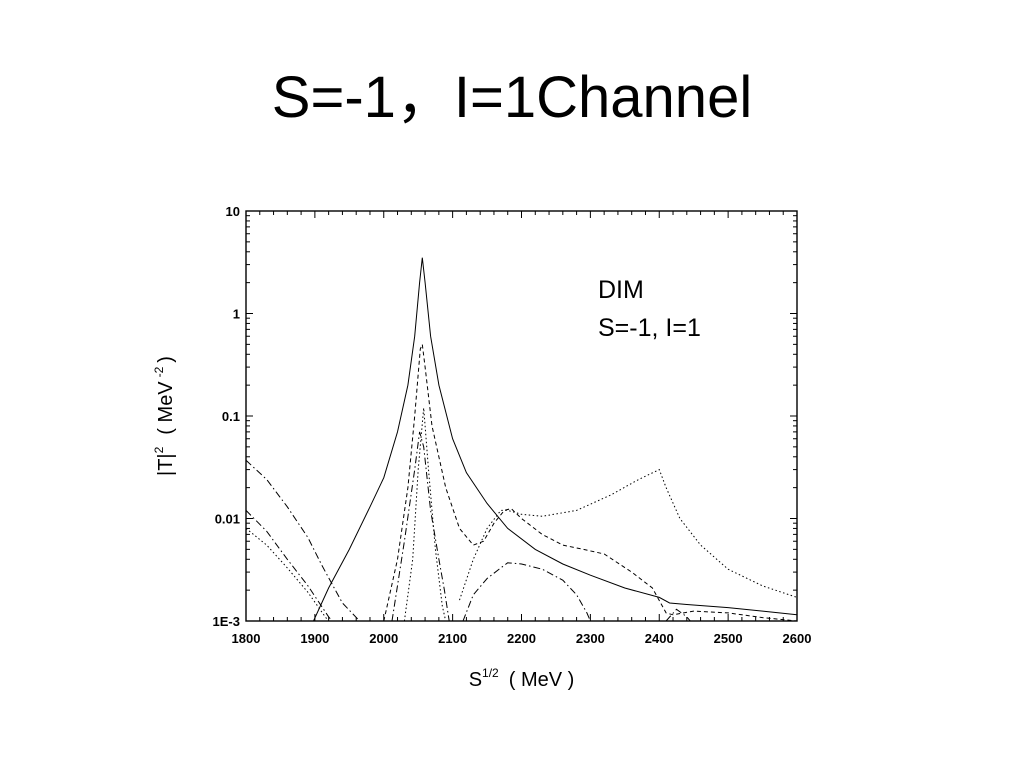 Image resolution: width=1024 pixels, height=768 pixels. I want to click on y-tick-label: 1, so click(236, 314).